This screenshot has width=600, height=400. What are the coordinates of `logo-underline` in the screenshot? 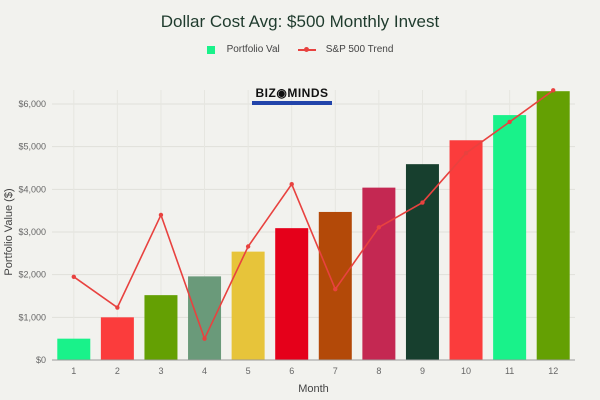 It's located at (292, 103).